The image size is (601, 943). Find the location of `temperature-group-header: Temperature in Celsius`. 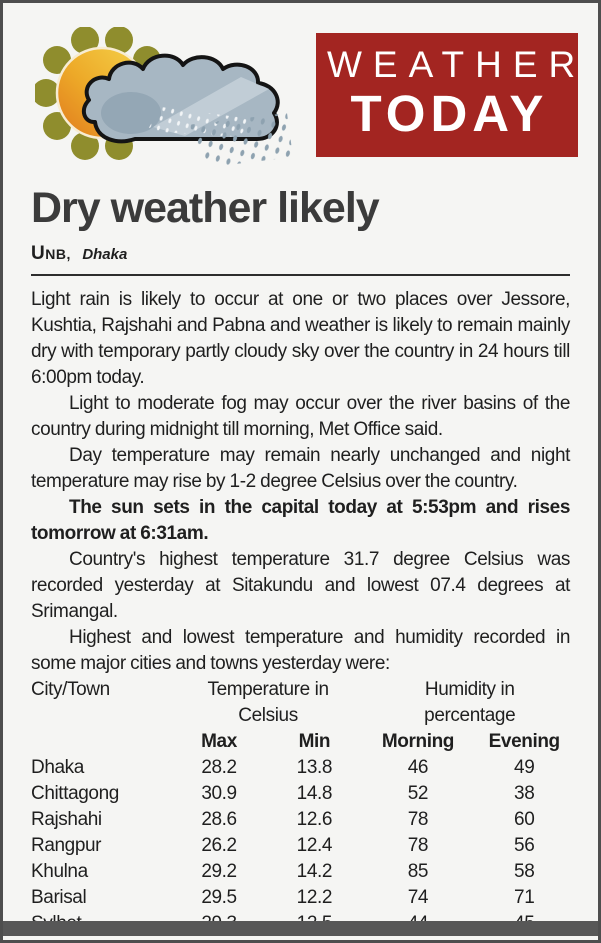

temperature-group-header: Temperature in Celsius is located at coordinates (268, 703).